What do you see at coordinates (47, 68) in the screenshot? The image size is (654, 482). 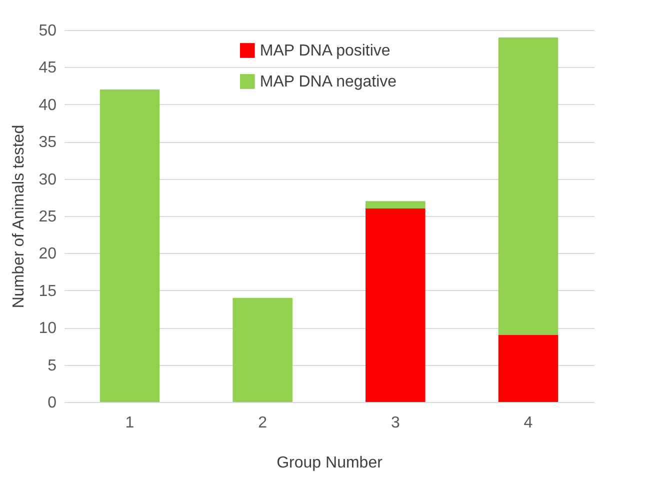 I see `y-tick-label: 45` at bounding box center [47, 68].